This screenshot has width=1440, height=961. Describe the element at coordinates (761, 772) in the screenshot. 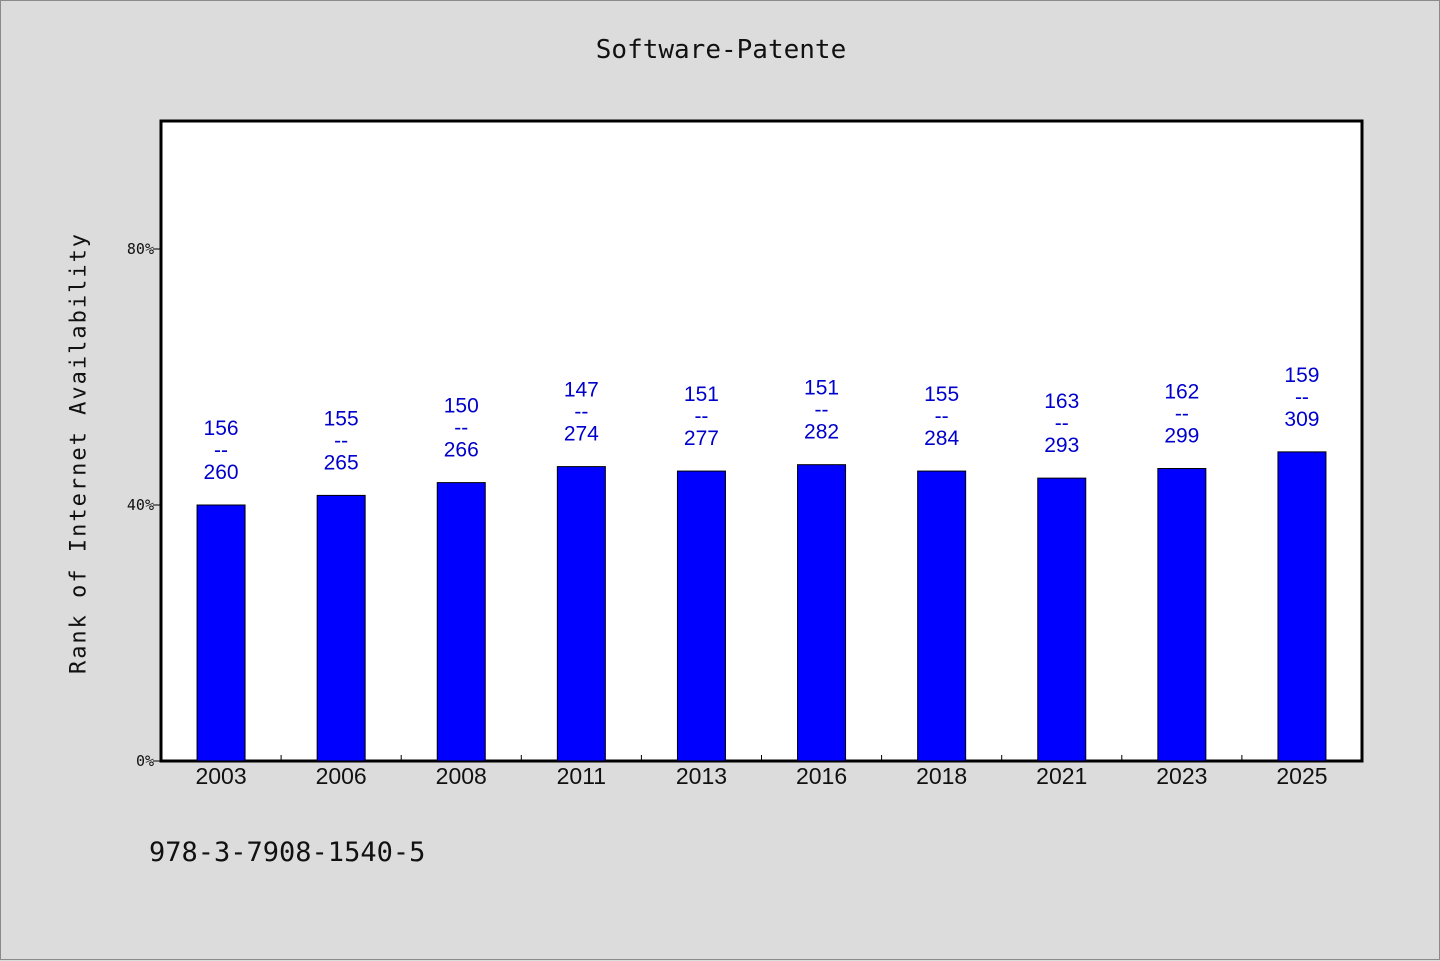

I see `x-axis: 2003 2006 2008 2011 2013 2016 2018 2021 2023 2025` at that location.